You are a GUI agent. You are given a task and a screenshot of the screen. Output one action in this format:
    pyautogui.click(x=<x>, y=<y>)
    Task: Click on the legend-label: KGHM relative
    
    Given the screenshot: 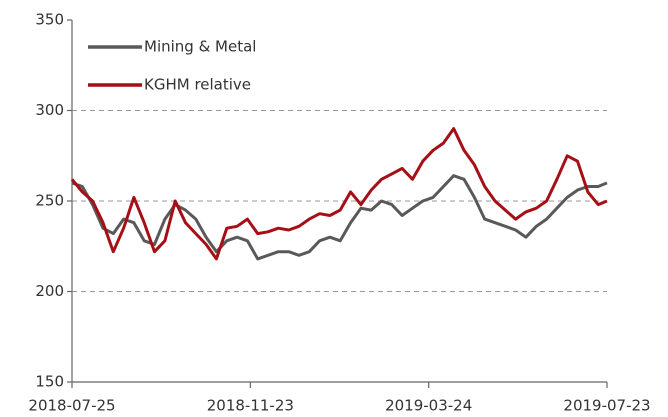 What is the action you would take?
    pyautogui.click(x=197, y=85)
    